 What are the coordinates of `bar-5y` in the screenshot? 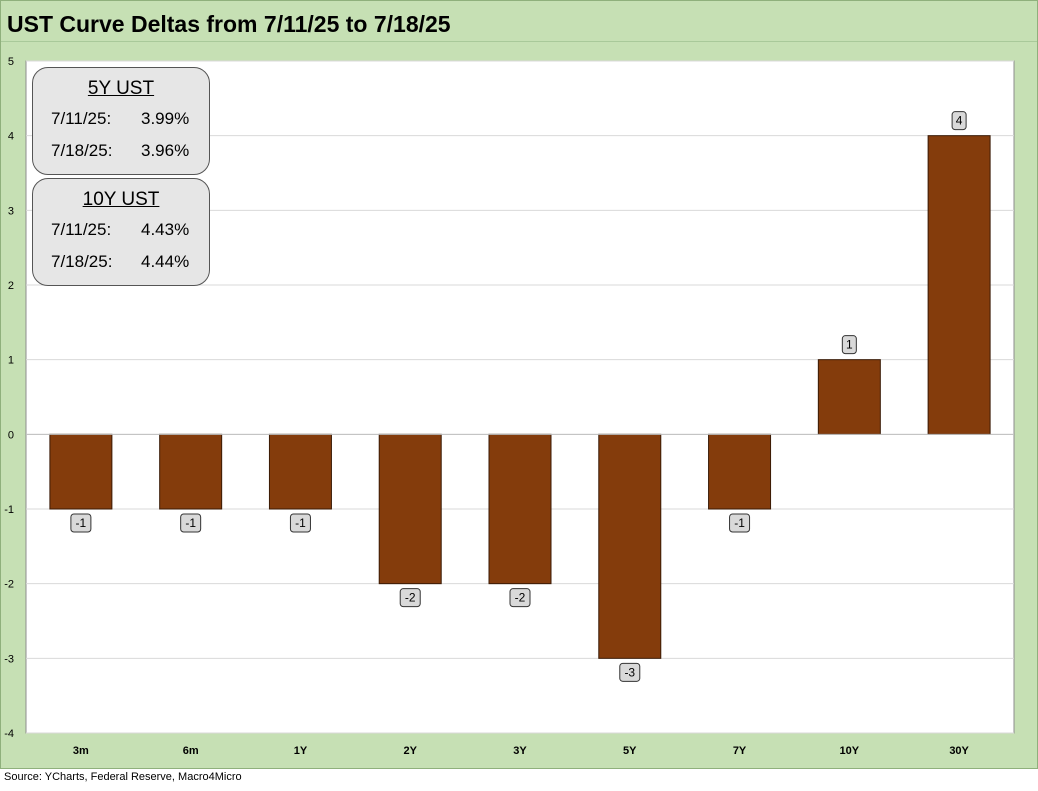 It's located at (630, 546).